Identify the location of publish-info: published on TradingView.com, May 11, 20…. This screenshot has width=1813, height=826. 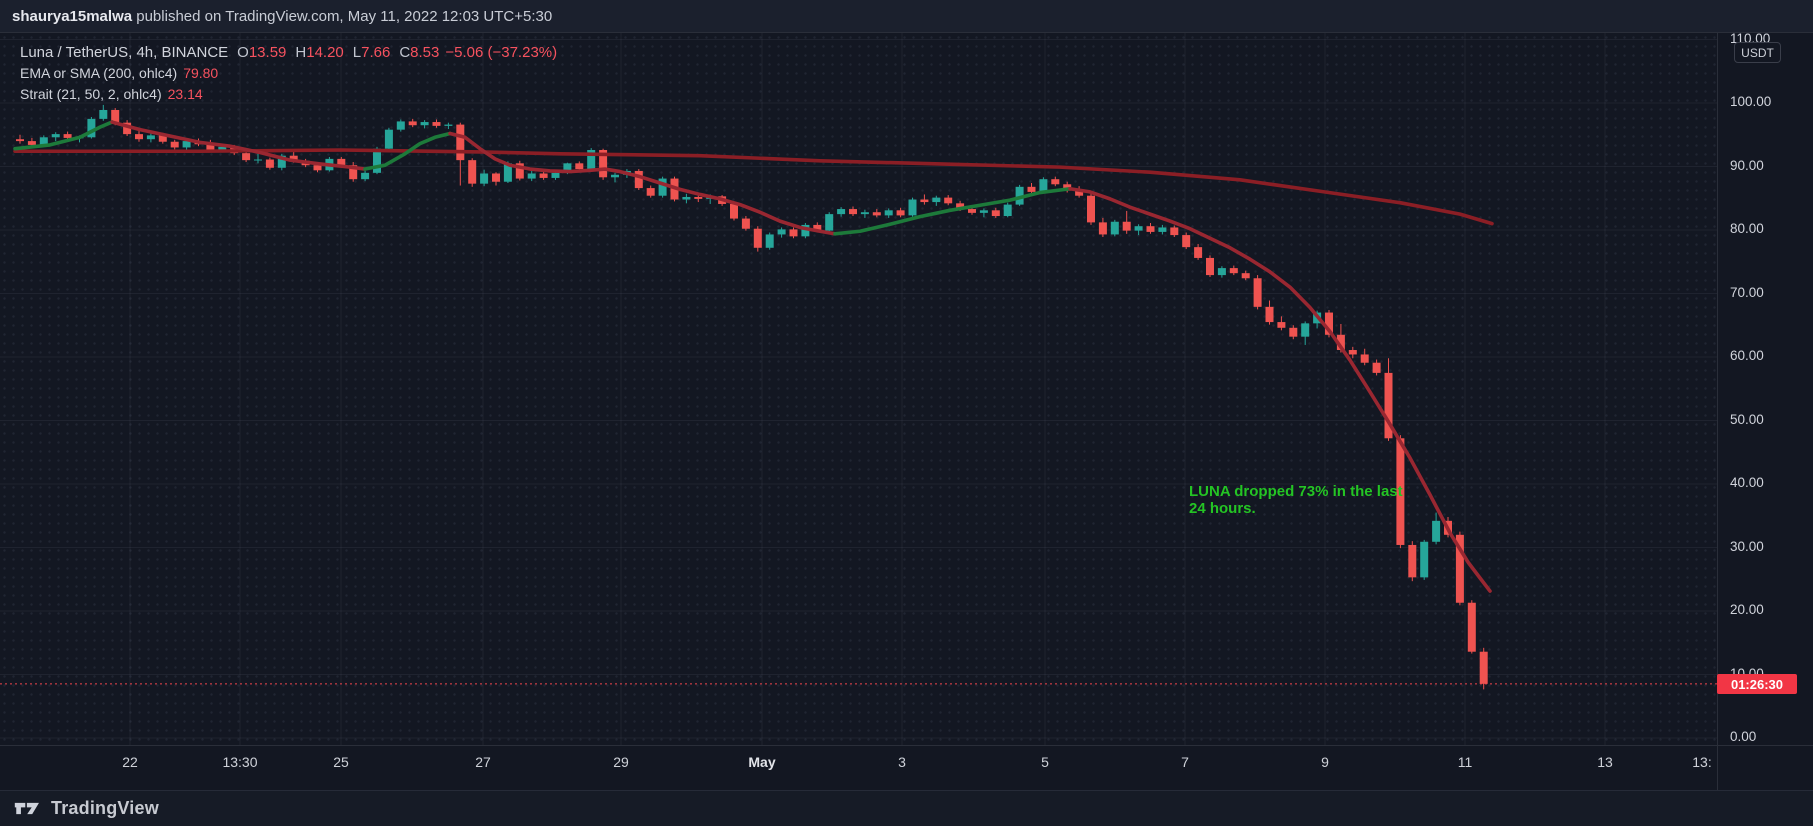
(342, 16).